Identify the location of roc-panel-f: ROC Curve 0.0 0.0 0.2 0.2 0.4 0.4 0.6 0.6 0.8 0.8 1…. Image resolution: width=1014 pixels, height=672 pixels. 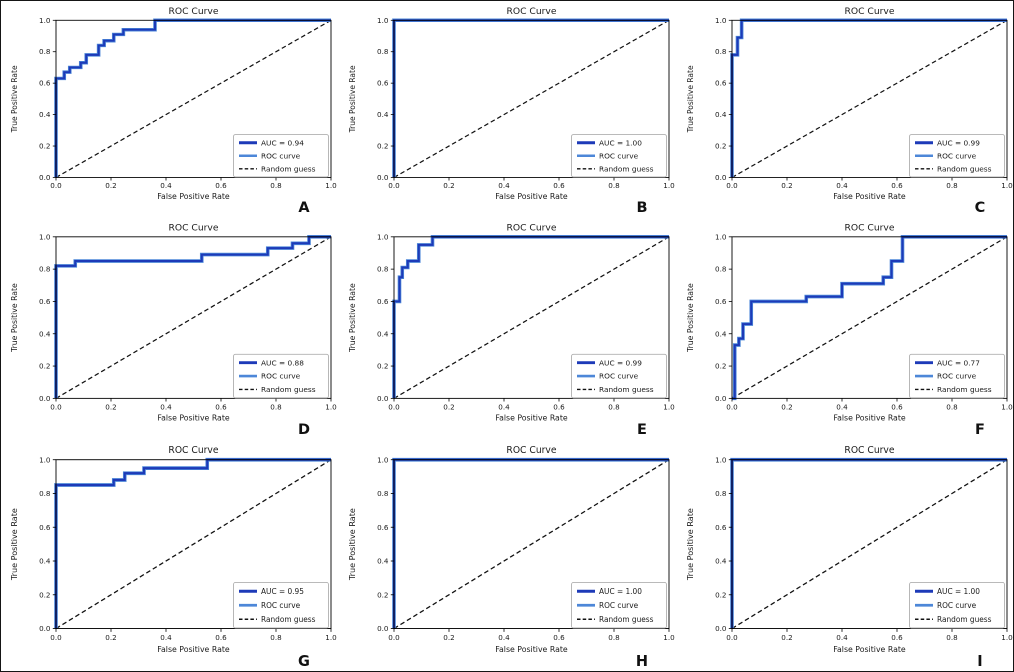
(845, 328).